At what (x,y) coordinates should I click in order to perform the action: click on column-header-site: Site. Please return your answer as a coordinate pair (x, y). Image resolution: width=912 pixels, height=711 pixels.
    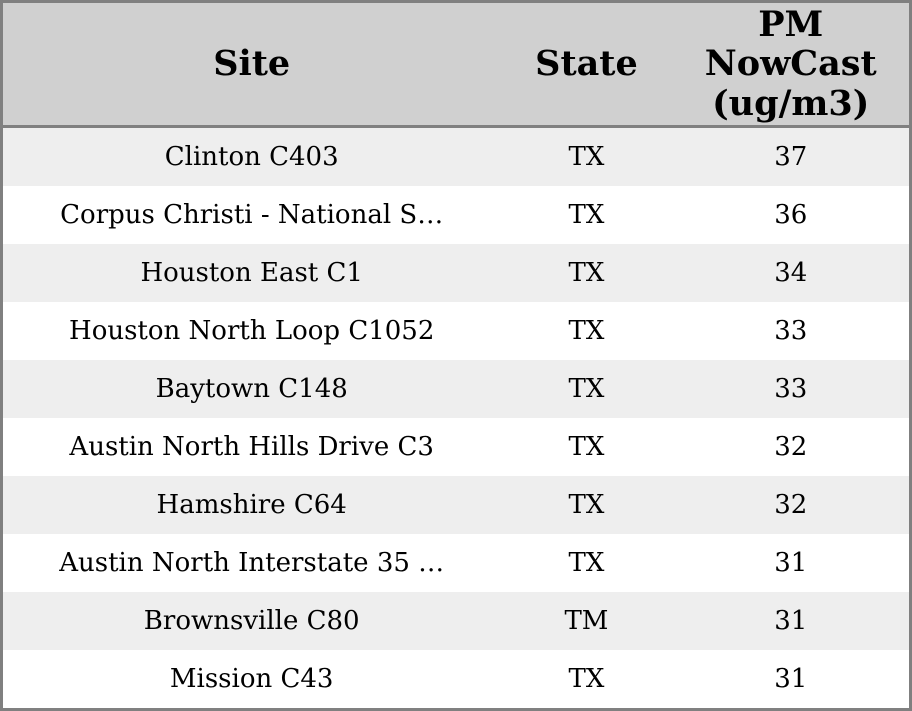
    Looking at the image, I should click on (252, 64).